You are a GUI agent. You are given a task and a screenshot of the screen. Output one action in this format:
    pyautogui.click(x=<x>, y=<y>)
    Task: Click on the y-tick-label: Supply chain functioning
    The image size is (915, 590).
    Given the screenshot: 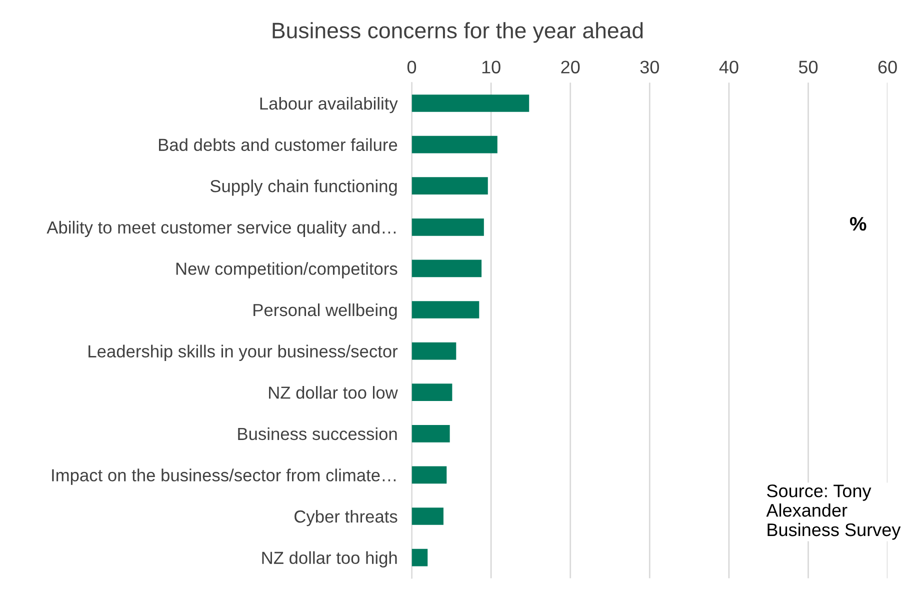 What is the action you would take?
    pyautogui.click(x=303, y=188)
    